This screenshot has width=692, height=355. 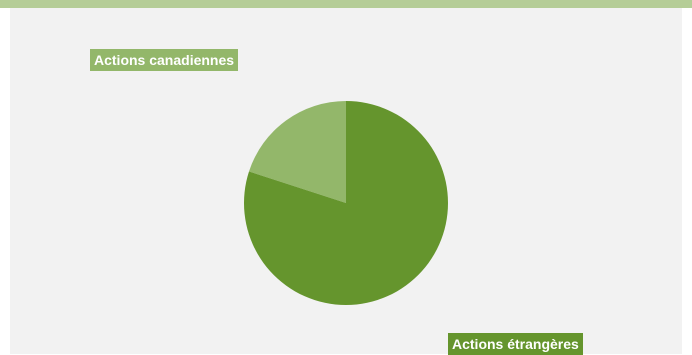 I want to click on top-accent-bar, so click(x=346, y=4).